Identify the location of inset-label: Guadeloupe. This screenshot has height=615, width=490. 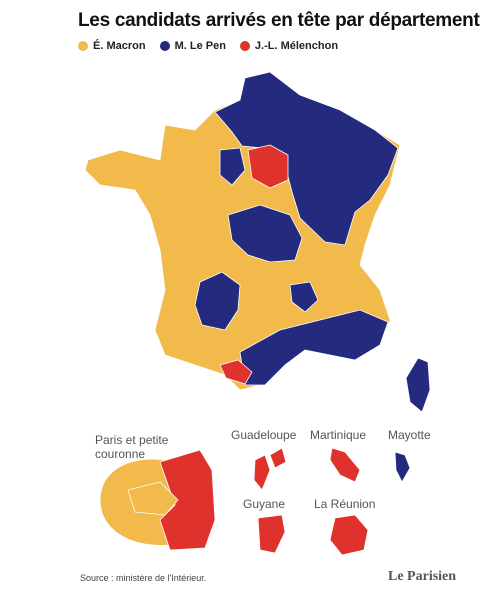
(264, 435).